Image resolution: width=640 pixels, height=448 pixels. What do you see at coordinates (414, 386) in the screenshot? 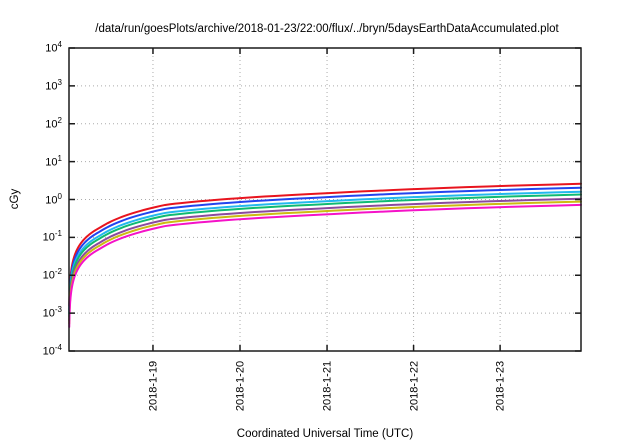
I see `x-tick-label: 2018-1-22` at bounding box center [414, 386].